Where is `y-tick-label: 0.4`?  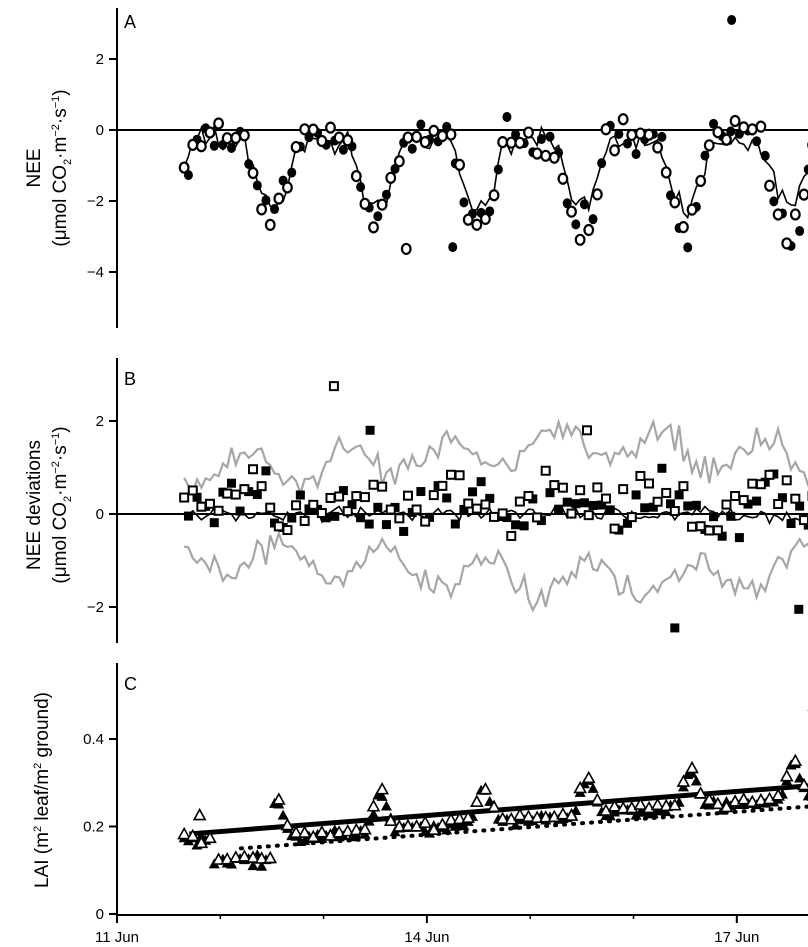 y-tick-label: 0.4 is located at coordinates (93, 739).